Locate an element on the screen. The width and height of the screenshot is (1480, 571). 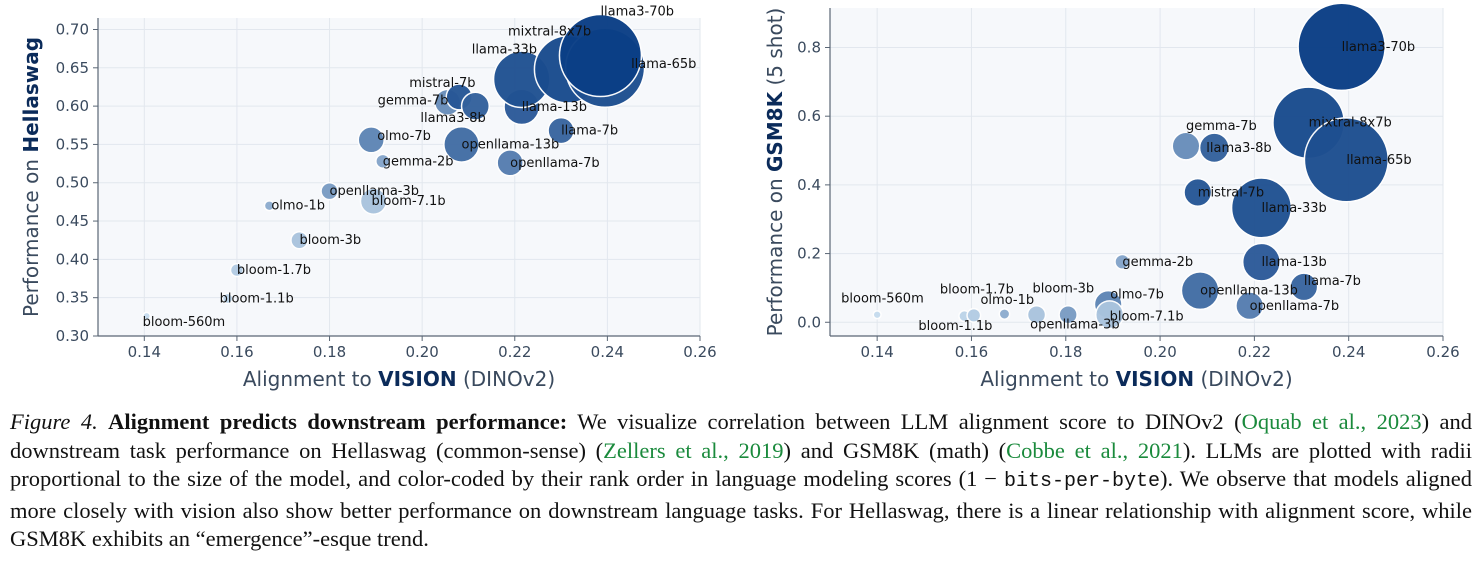
point-label: llama3-70b is located at coordinates (637, 12).